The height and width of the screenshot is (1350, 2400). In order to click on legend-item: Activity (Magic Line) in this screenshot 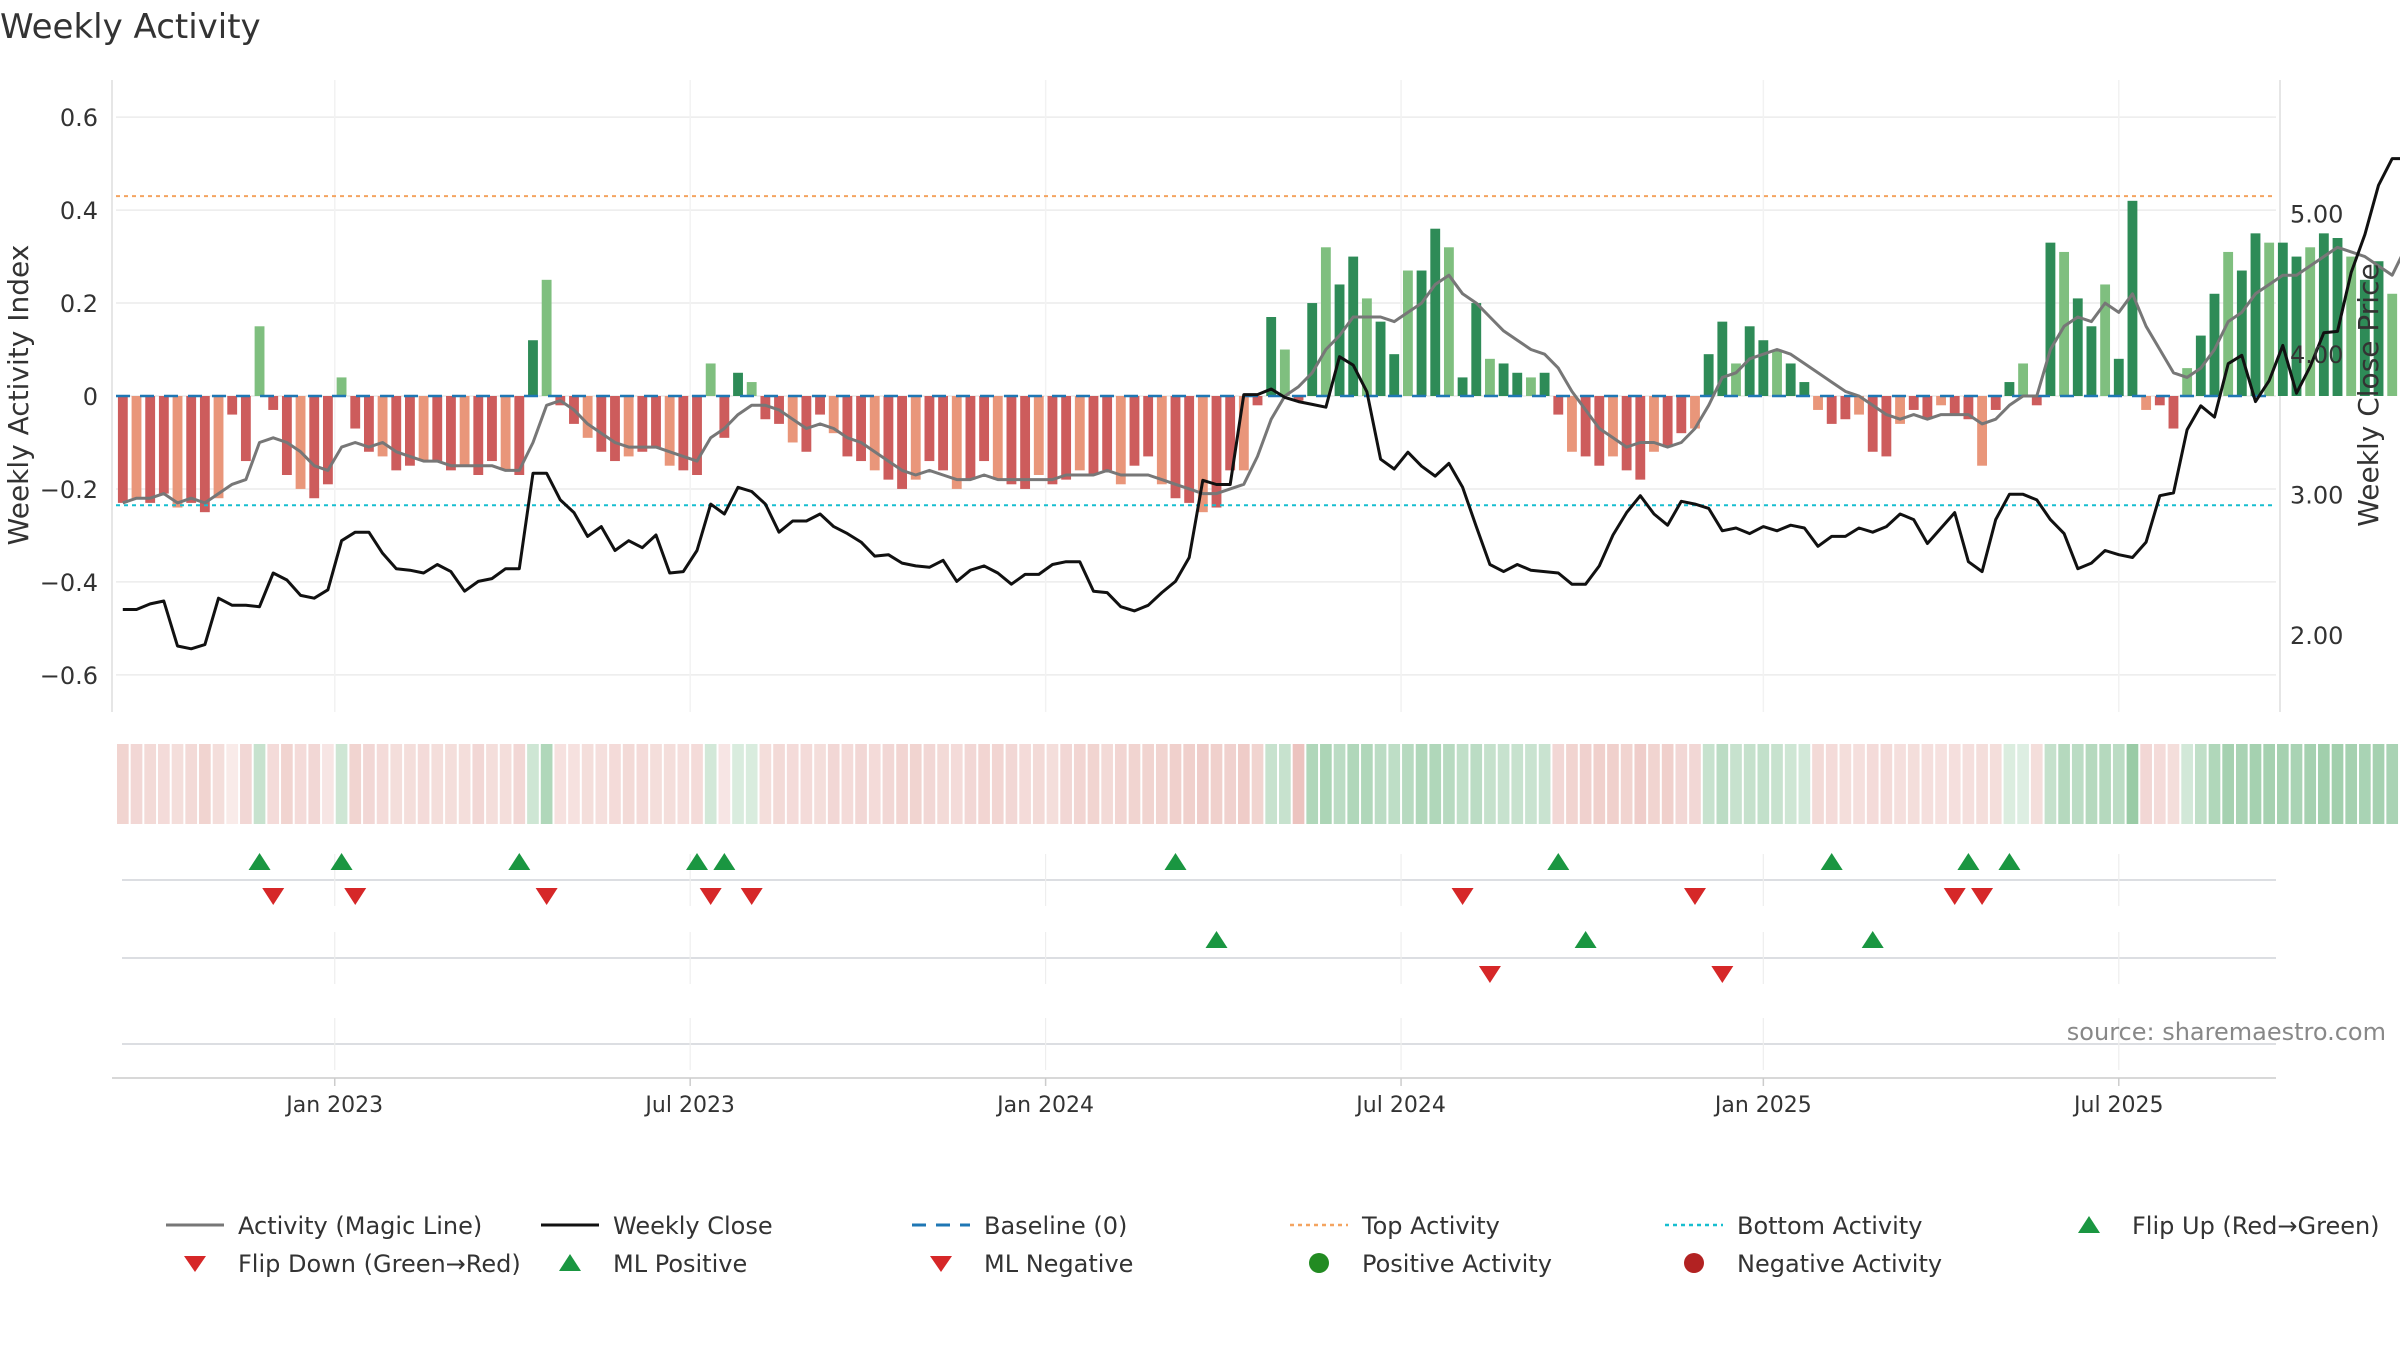, I will do `click(324, 1226)`.